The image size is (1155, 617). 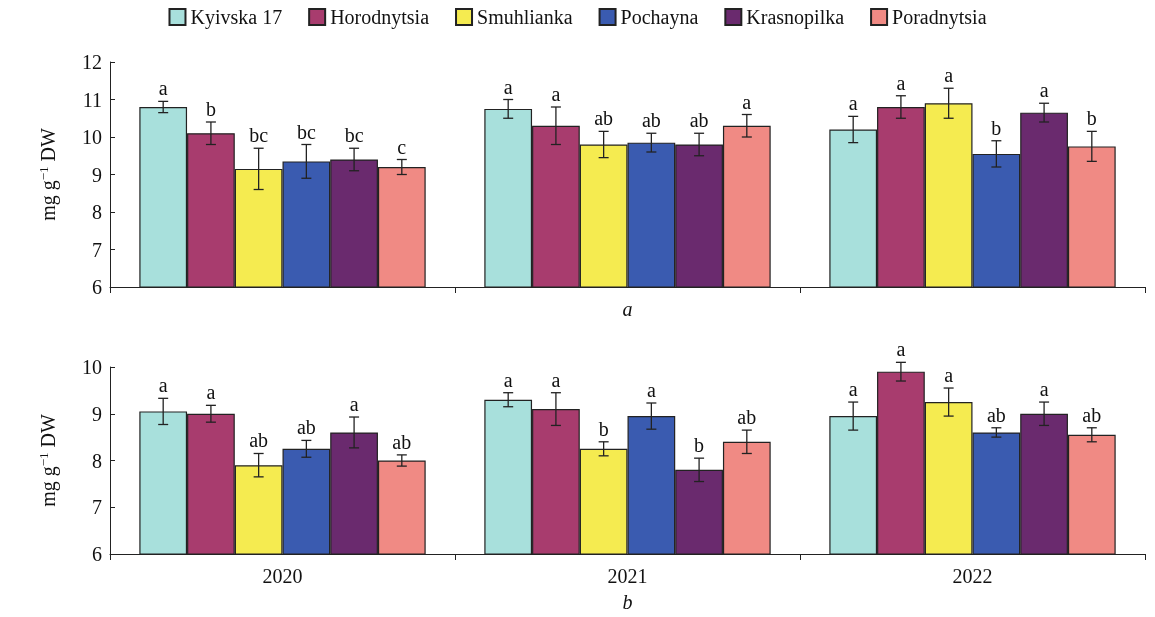 I want to click on x-tick-label: 2022, so click(x=972, y=576).